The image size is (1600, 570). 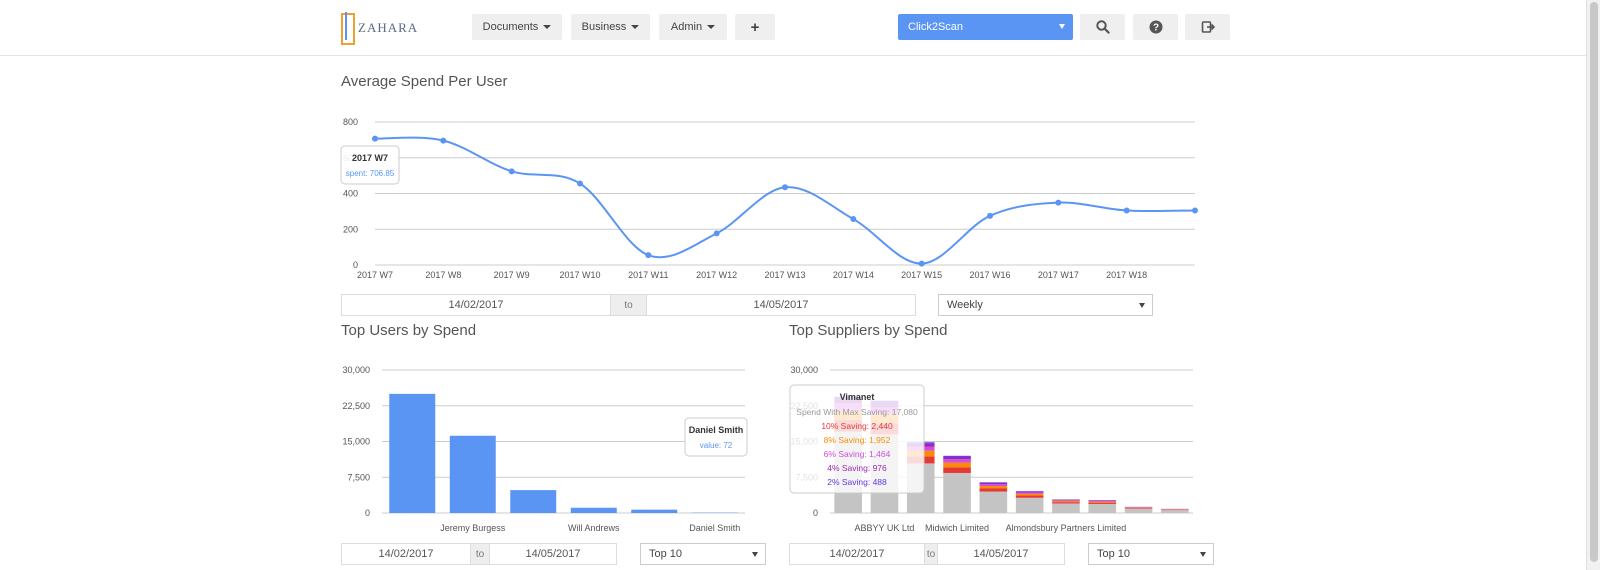 I want to click on top-suppliers-top-value: Top 10, so click(x=1114, y=554).